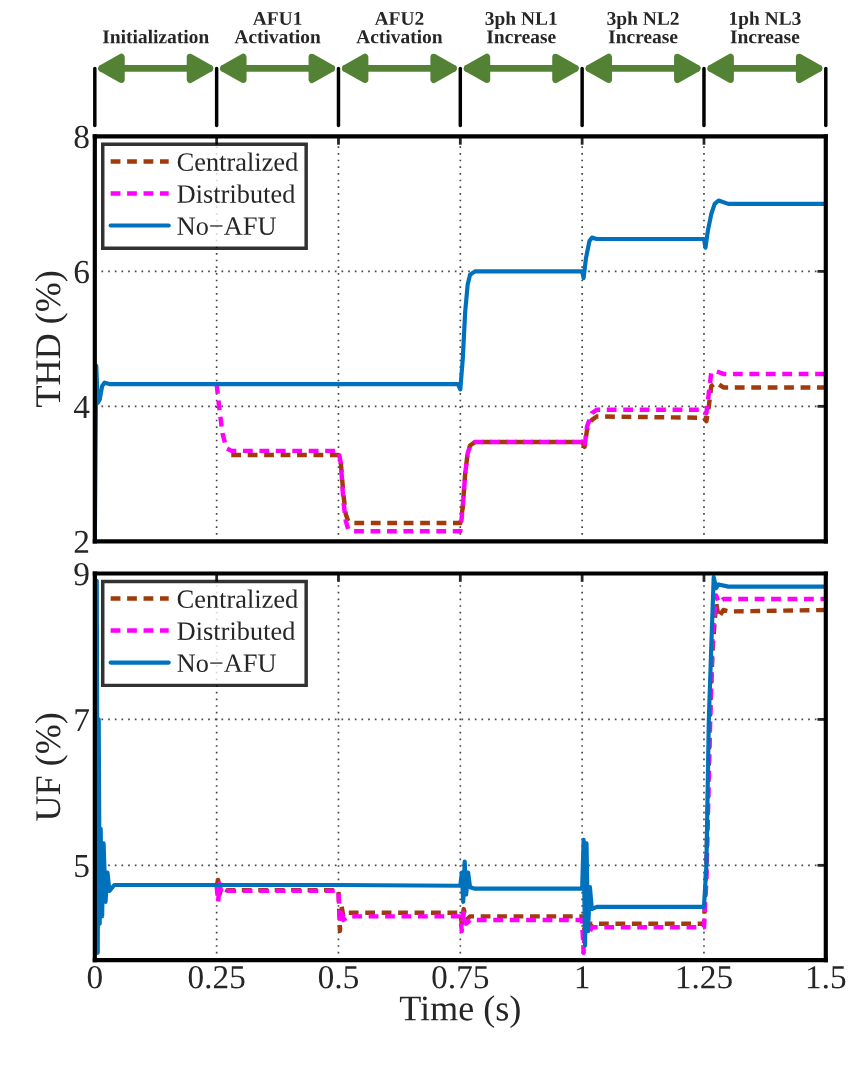 The image size is (862, 1074). Describe the element at coordinates (277, 28) in the screenshot. I see `text: AFU1 Activation` at that location.